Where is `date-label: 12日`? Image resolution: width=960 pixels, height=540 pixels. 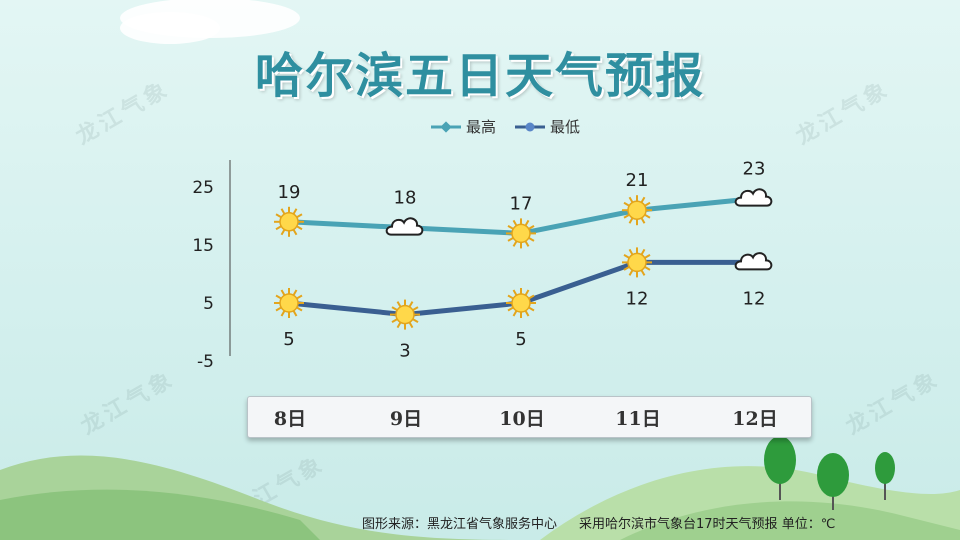 date-label: 12日 is located at coordinates (755, 419).